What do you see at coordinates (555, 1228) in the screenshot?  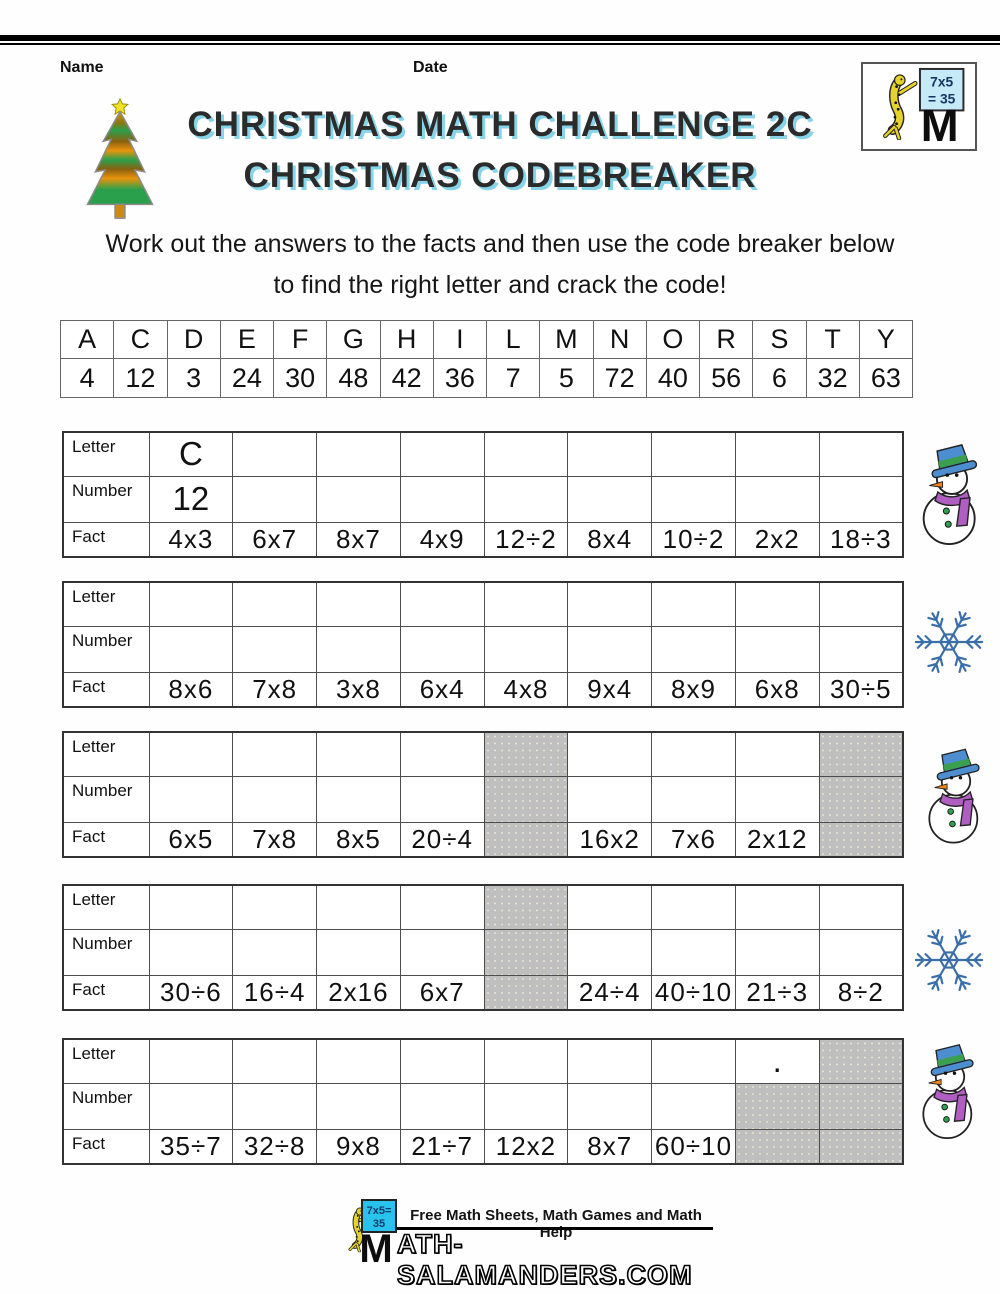 I see `footer-rule` at bounding box center [555, 1228].